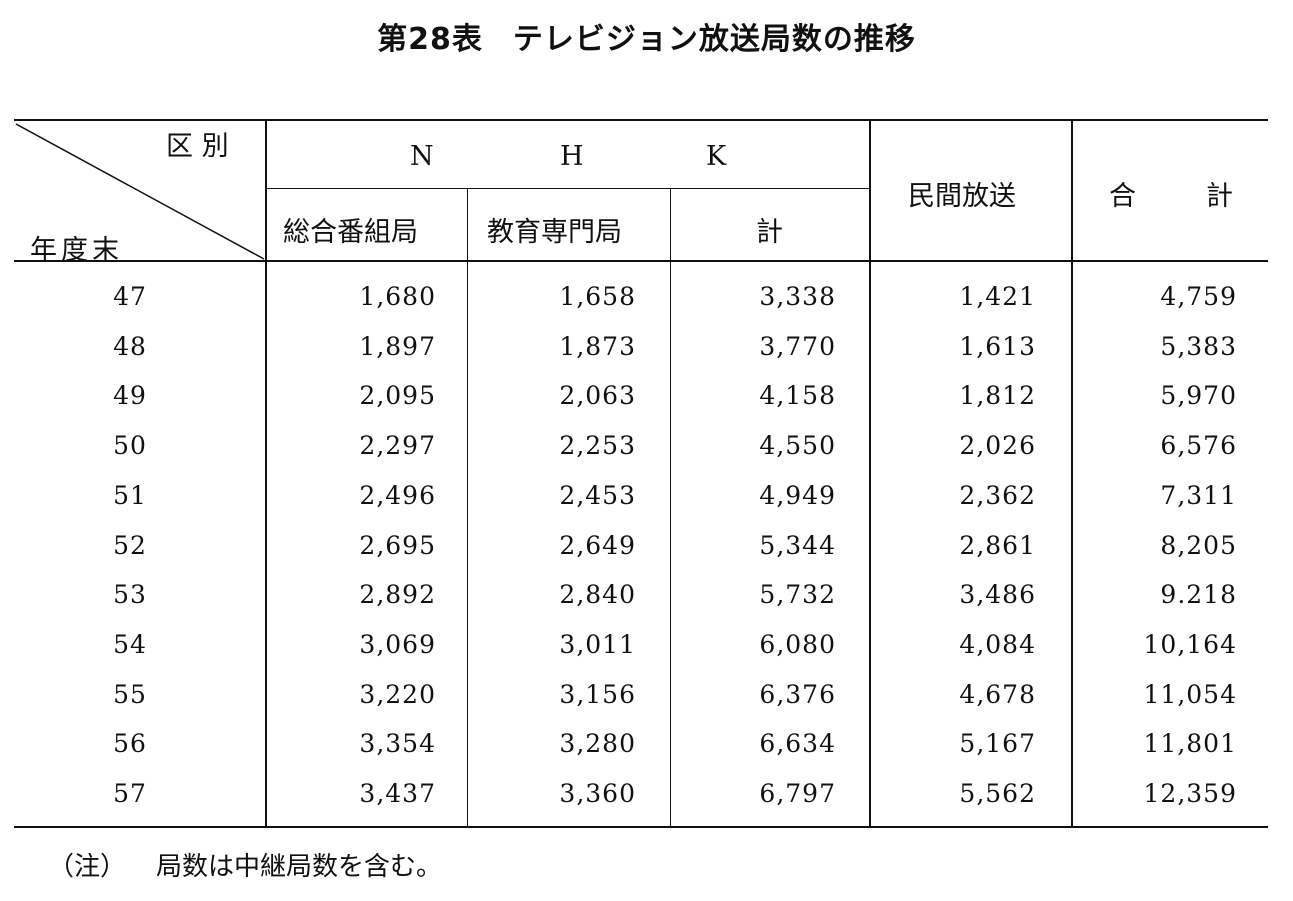 The image size is (1293, 901). I want to click on cell-year: 50, so click(130, 445).